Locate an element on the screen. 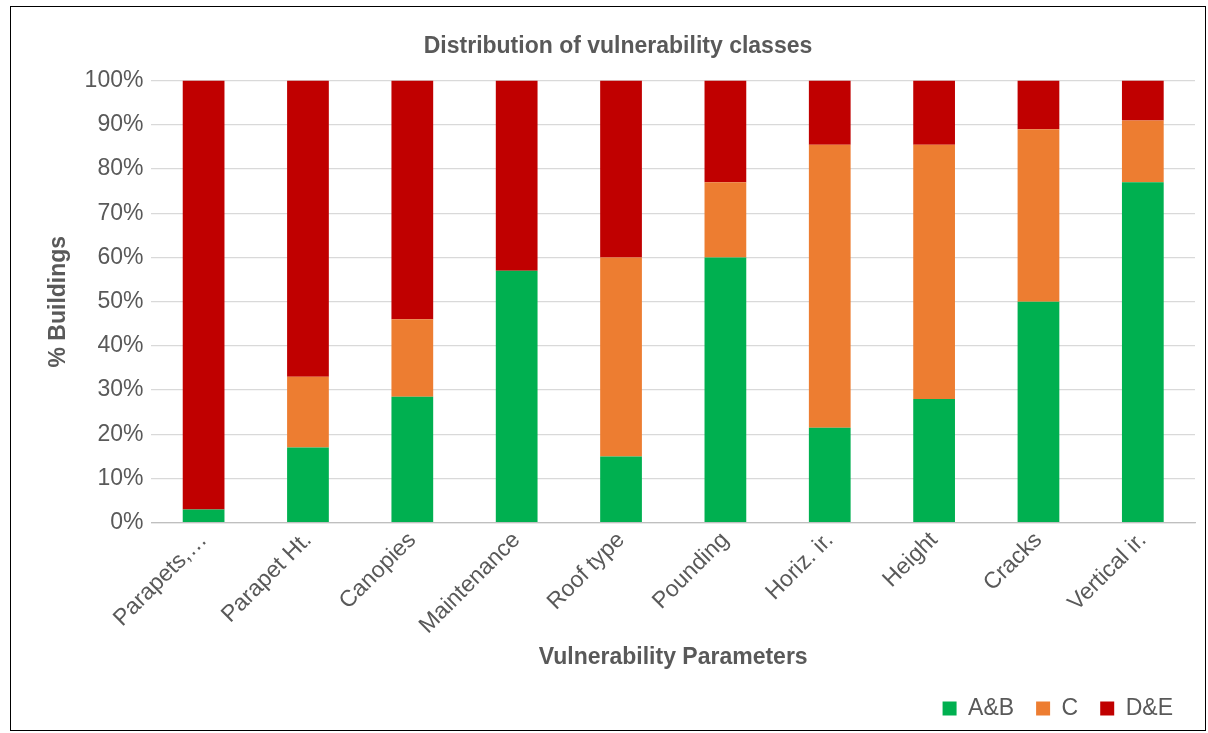  chart-title: Distribution of vulnerability classes is located at coordinates (618, 45).